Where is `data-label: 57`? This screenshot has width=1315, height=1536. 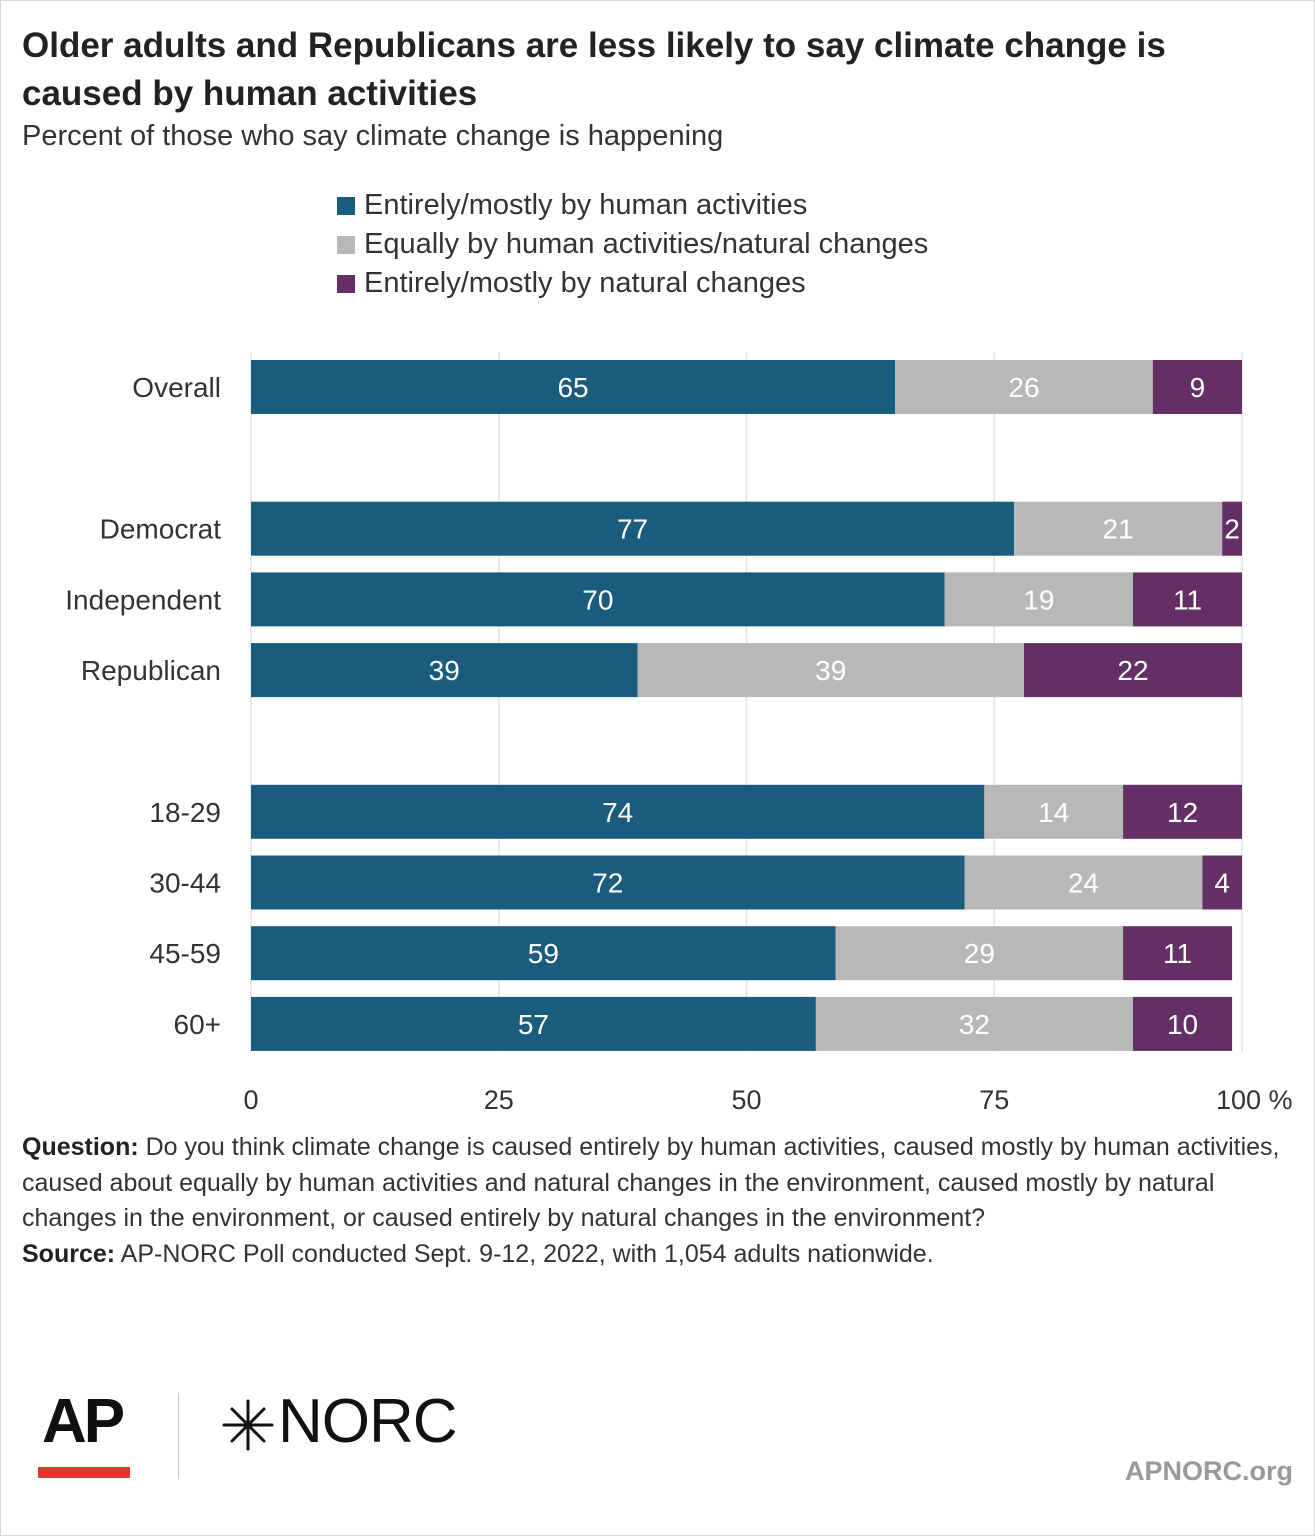
data-label: 57 is located at coordinates (533, 1024).